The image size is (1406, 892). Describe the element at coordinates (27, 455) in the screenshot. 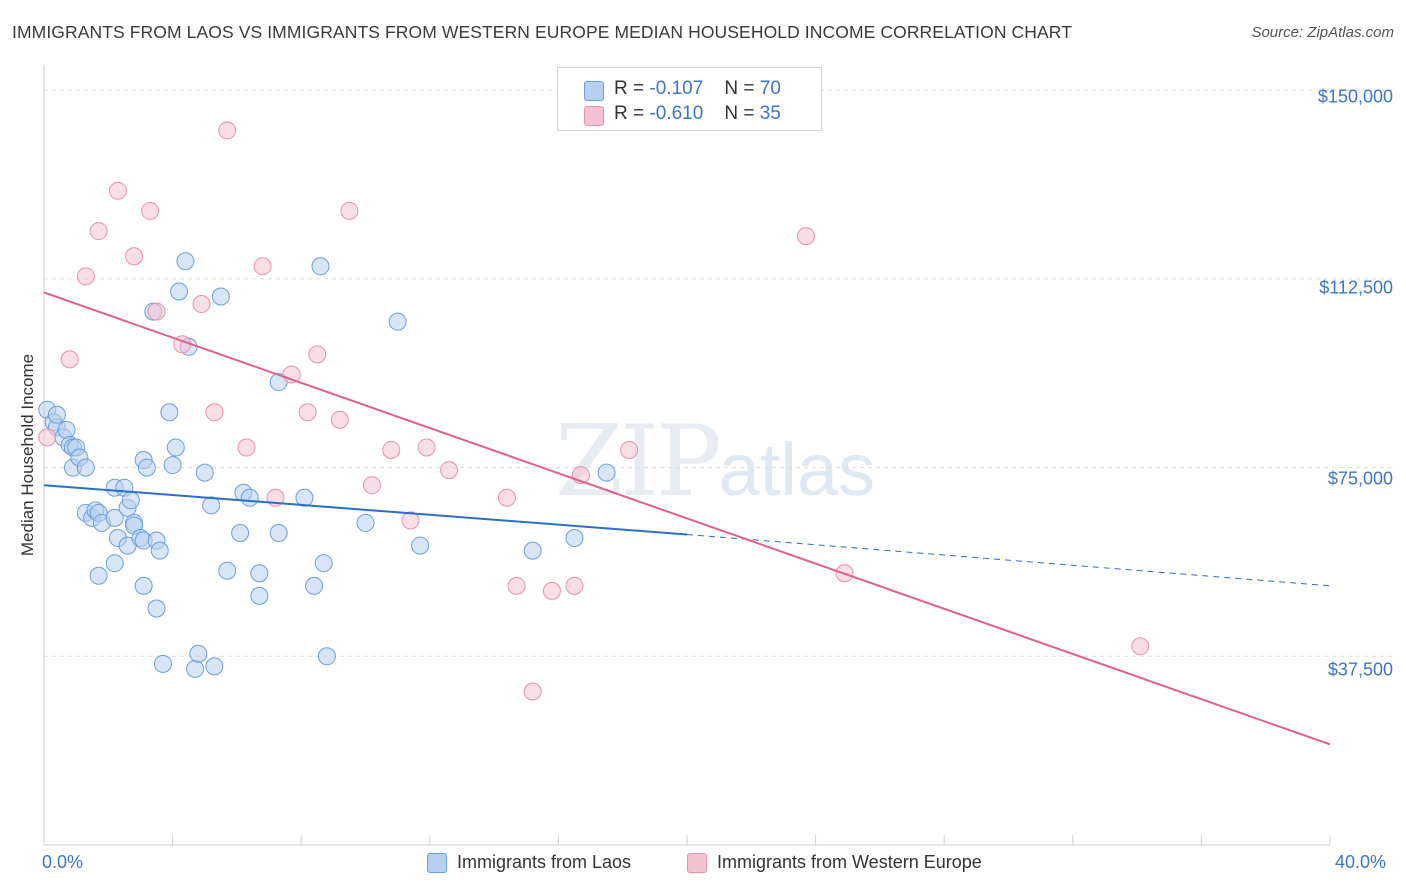

I see `y-axis-label: Median Household Income` at that location.